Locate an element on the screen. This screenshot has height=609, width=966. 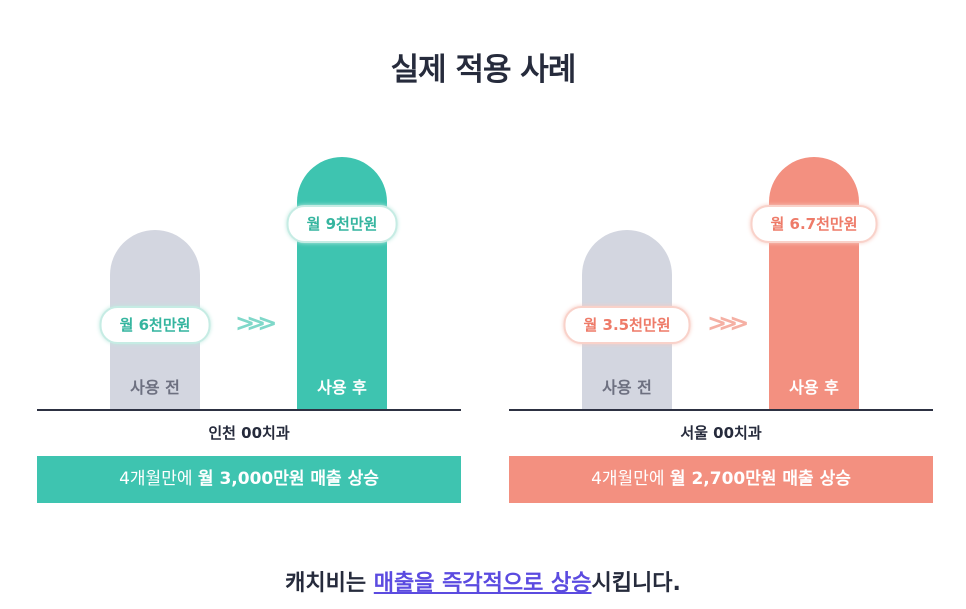
title: 실제 적용 사례 is located at coordinates (483, 70).